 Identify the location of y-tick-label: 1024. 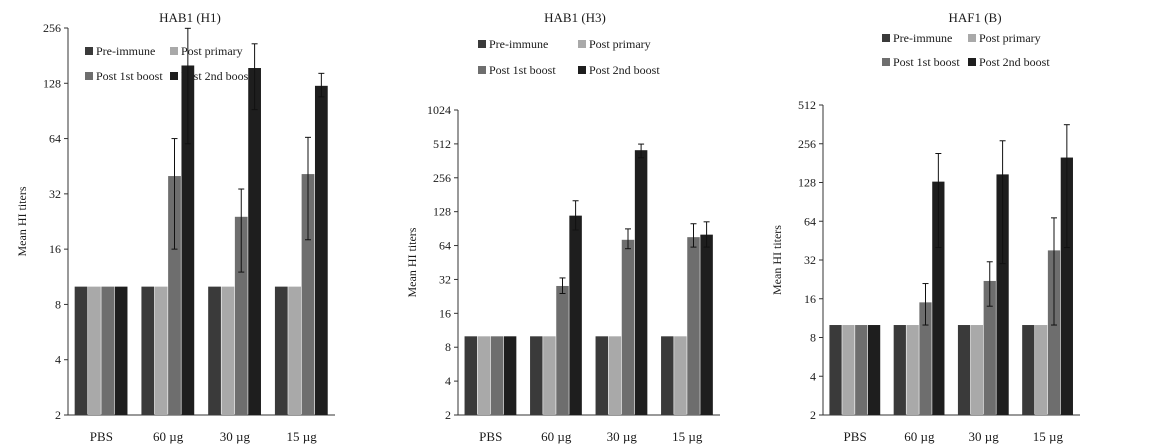
(439, 110).